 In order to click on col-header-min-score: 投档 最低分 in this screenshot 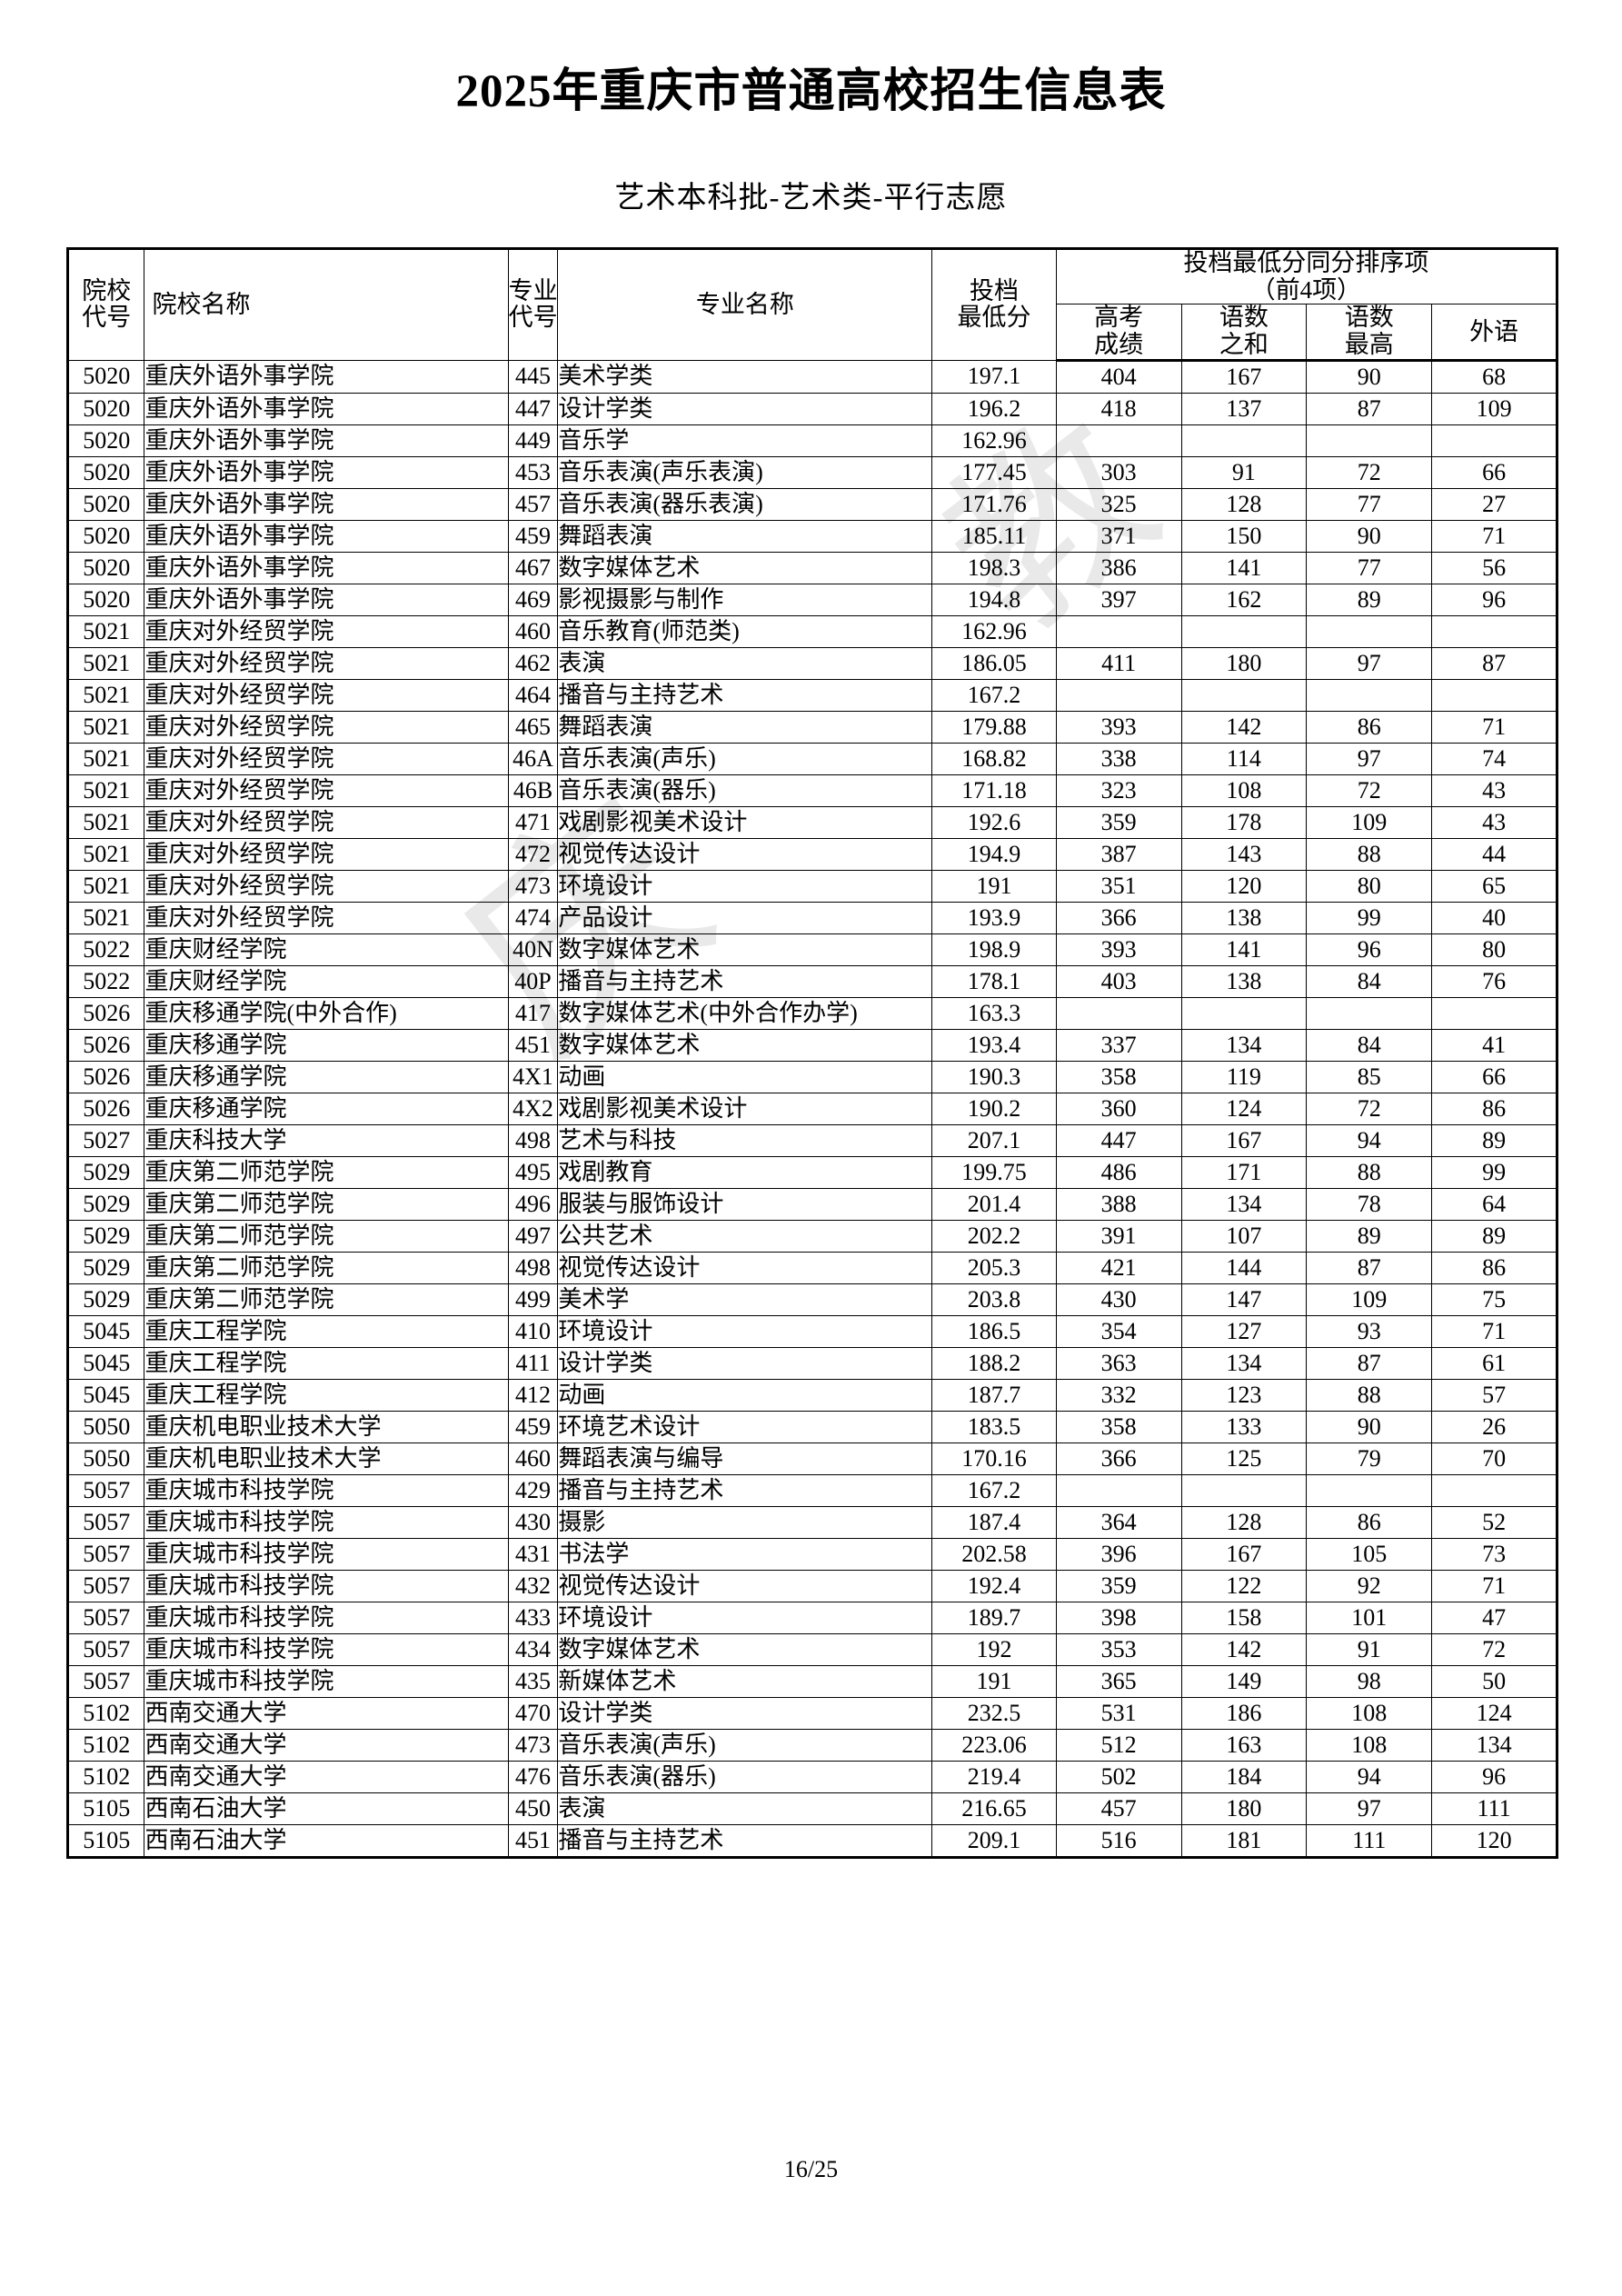, I will do `click(994, 304)`.